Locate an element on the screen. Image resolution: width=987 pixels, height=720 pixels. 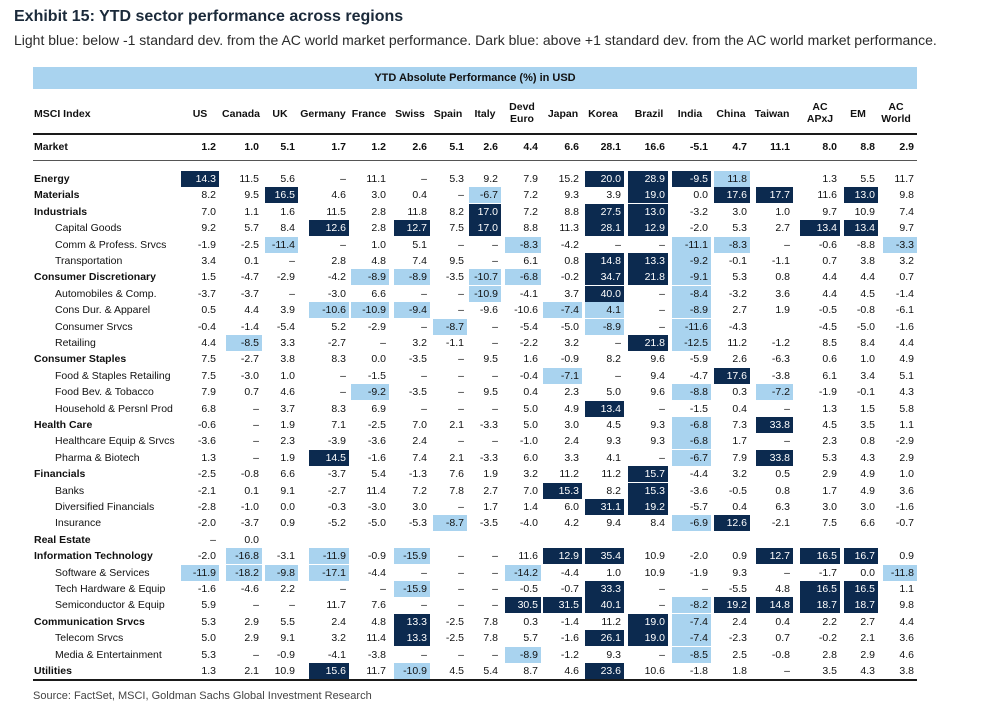
table-cell: 5.8 is located at coordinates (906, 408).